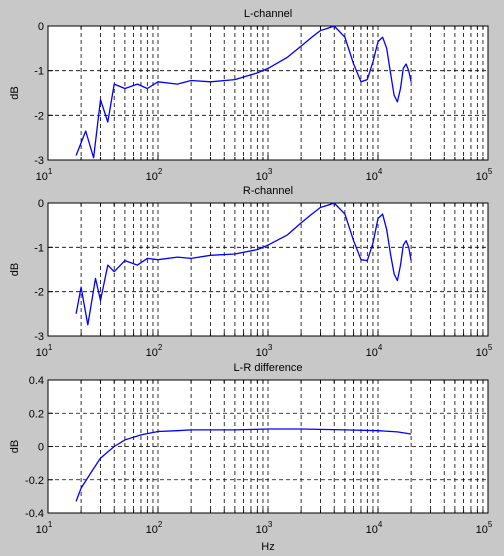 This screenshot has height=556, width=504. What do you see at coordinates (268, 368) in the screenshot?
I see `plot-title: L-R difference` at bounding box center [268, 368].